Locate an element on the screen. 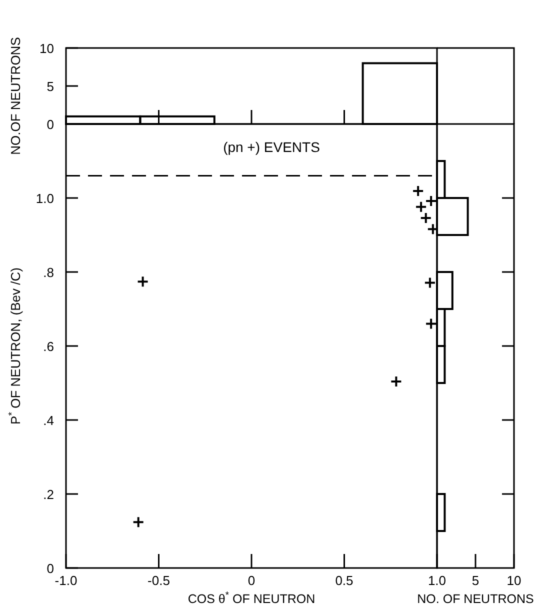 The image size is (556, 612). y-tick-label: .8 is located at coordinates (48, 272).